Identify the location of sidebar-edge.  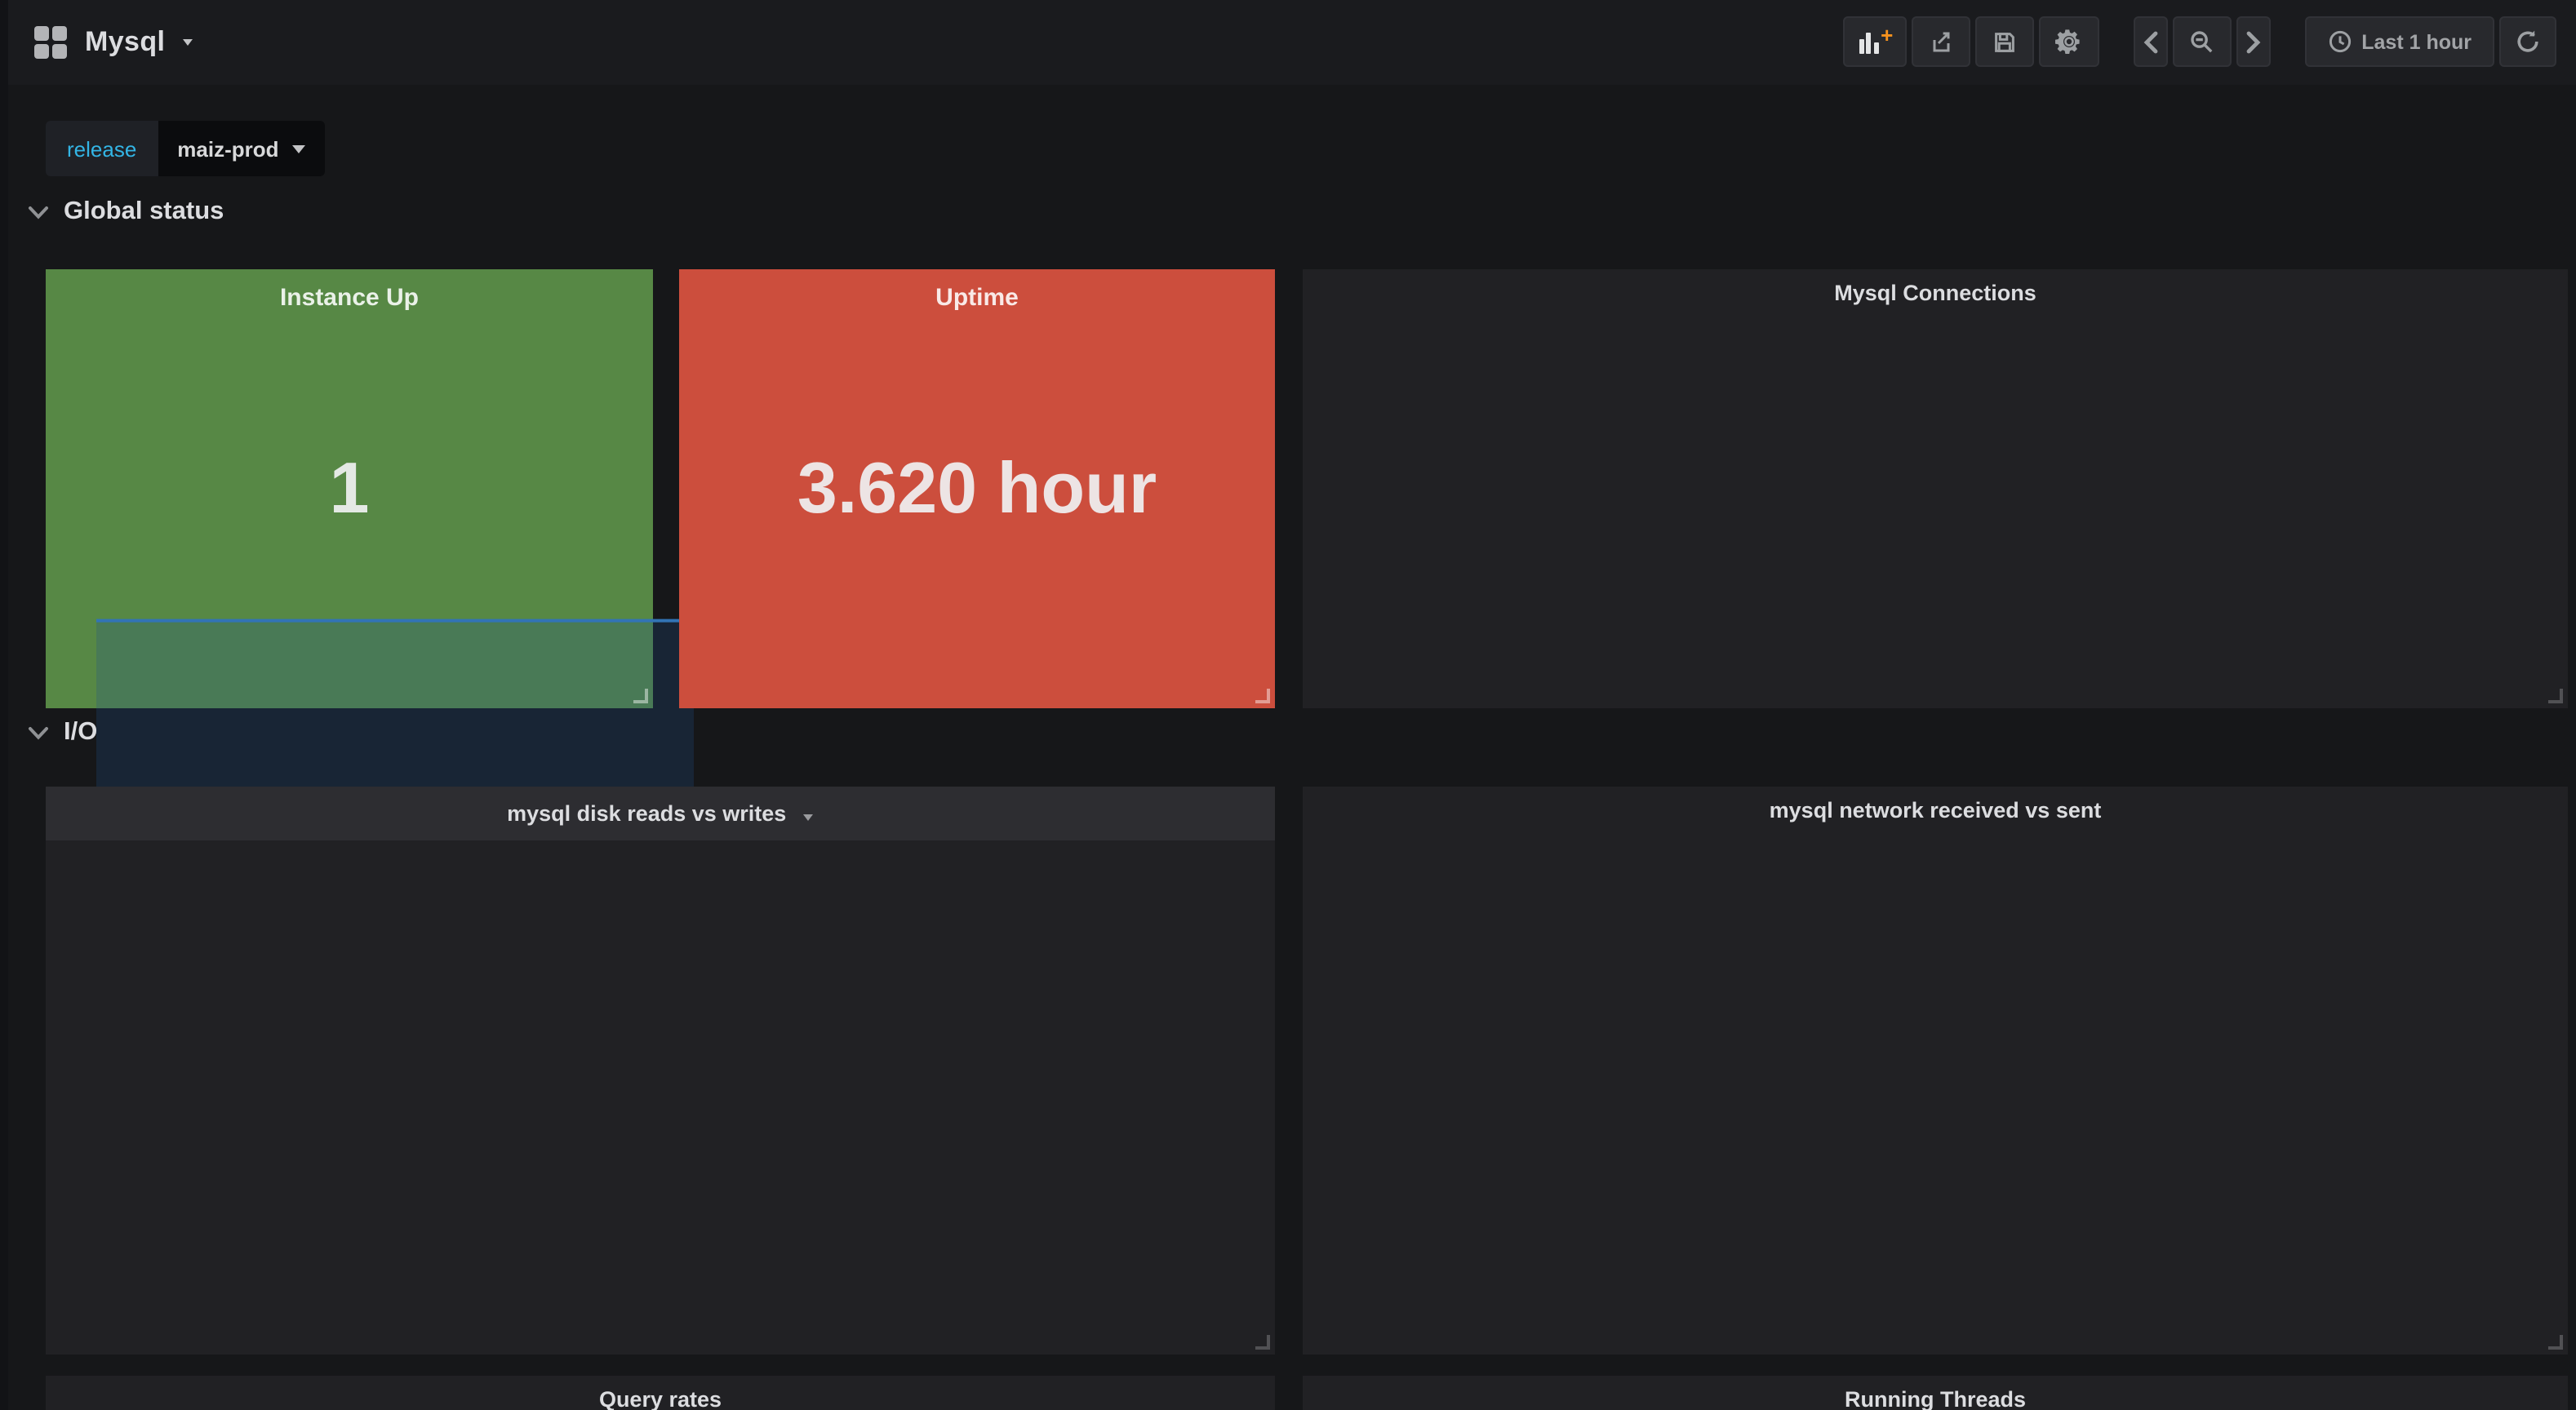
(4, 705).